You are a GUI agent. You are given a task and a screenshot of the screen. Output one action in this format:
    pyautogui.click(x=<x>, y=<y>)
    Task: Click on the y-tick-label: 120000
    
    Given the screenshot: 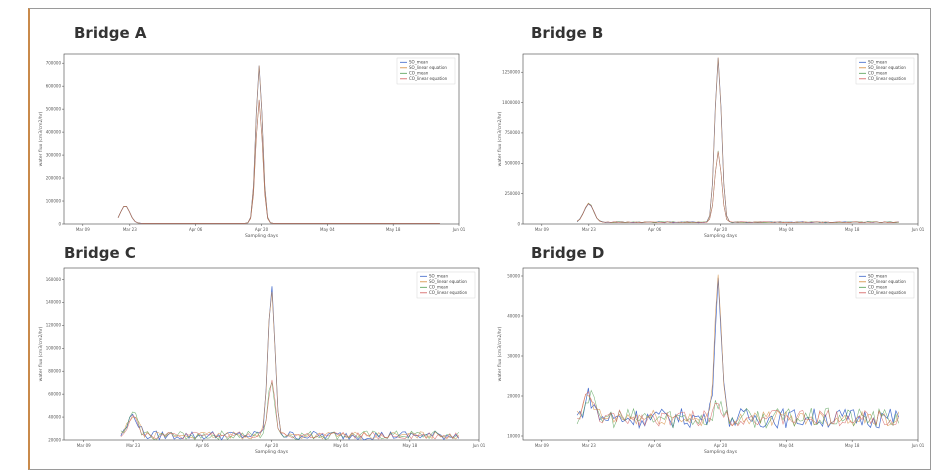 What is the action you would take?
    pyautogui.click(x=54, y=325)
    